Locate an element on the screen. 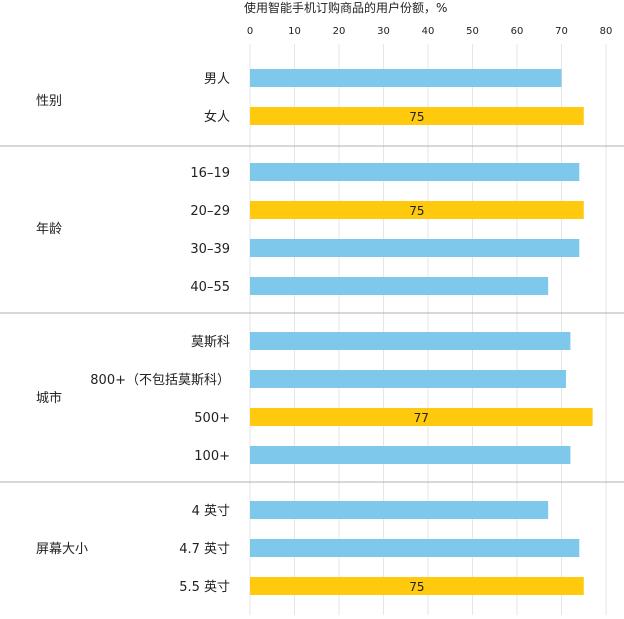  category-label: 男人 is located at coordinates (217, 79).